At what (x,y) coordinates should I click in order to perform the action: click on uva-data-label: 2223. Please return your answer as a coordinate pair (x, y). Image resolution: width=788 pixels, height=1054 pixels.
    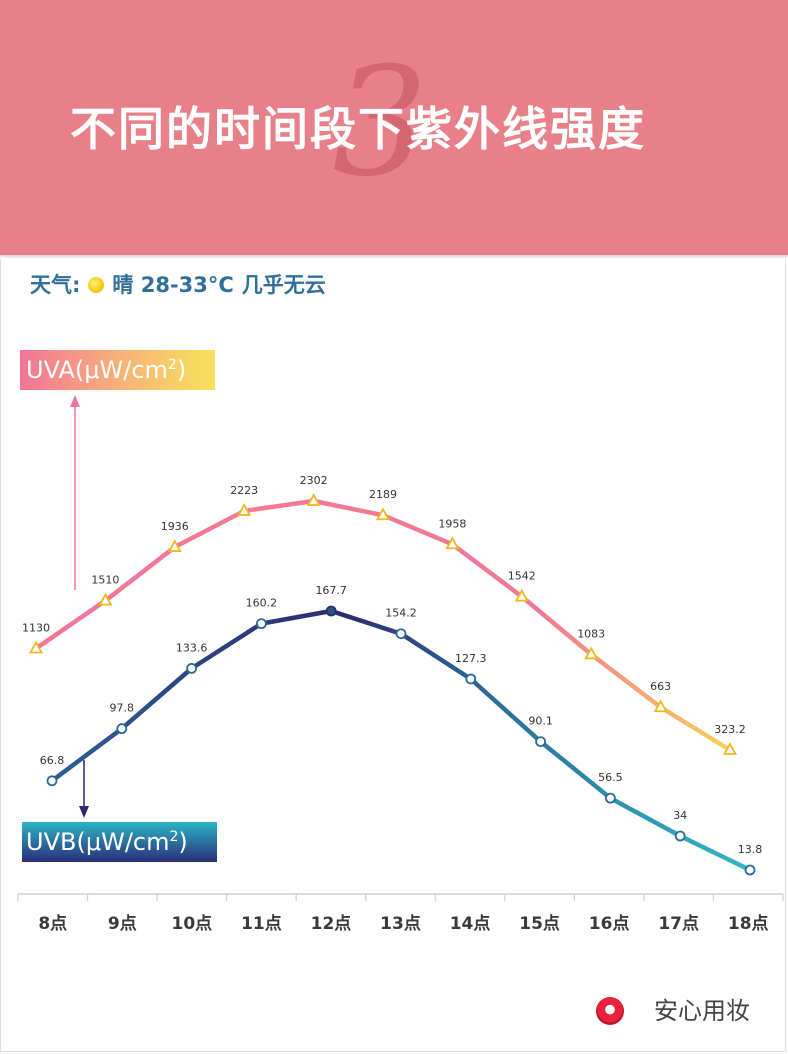
    Looking at the image, I should click on (244, 490).